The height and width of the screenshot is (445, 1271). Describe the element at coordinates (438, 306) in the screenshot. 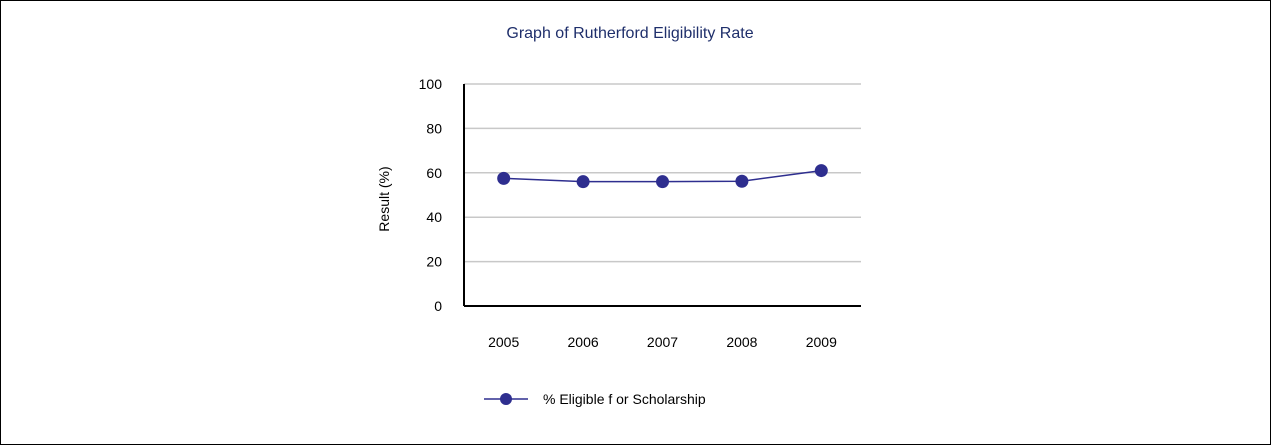

I see `y-tick-label: 0` at that location.